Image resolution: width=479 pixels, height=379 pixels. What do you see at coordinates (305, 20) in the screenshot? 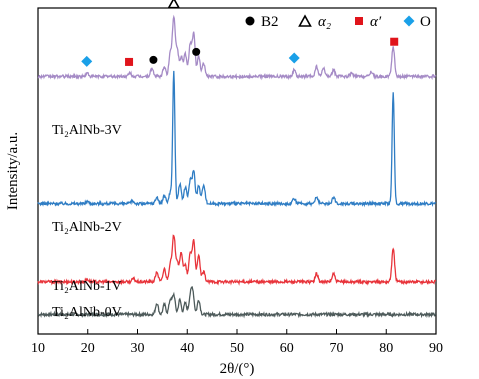
I see `legend-alpha2-marker` at bounding box center [305, 20].